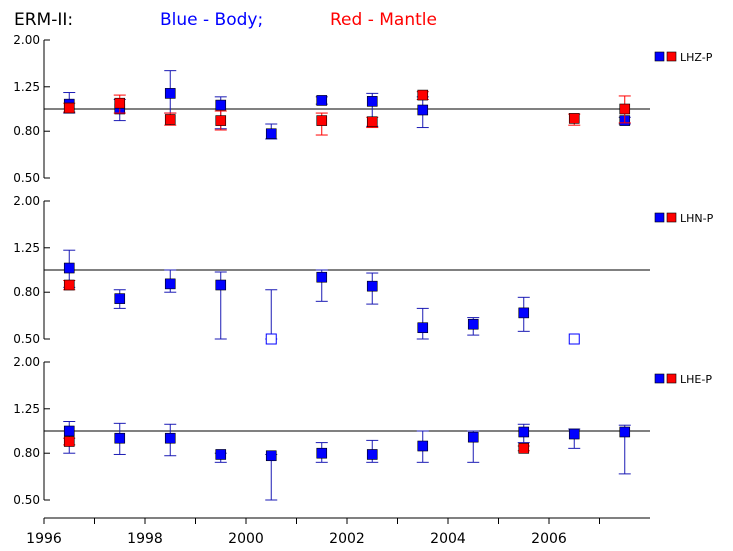  I want to click on legend-label: LHN-P, so click(697, 218).